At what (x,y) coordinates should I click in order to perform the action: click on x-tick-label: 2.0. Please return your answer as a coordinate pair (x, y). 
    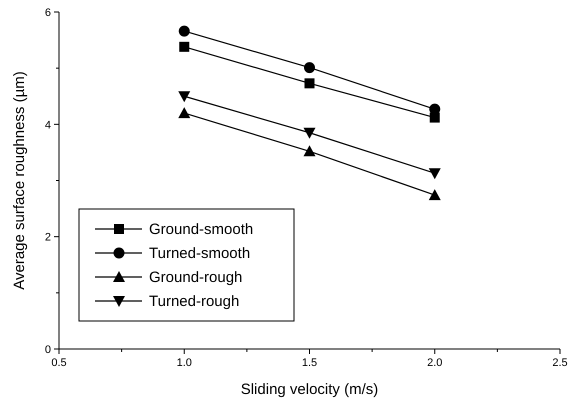
    Looking at the image, I should click on (434, 363).